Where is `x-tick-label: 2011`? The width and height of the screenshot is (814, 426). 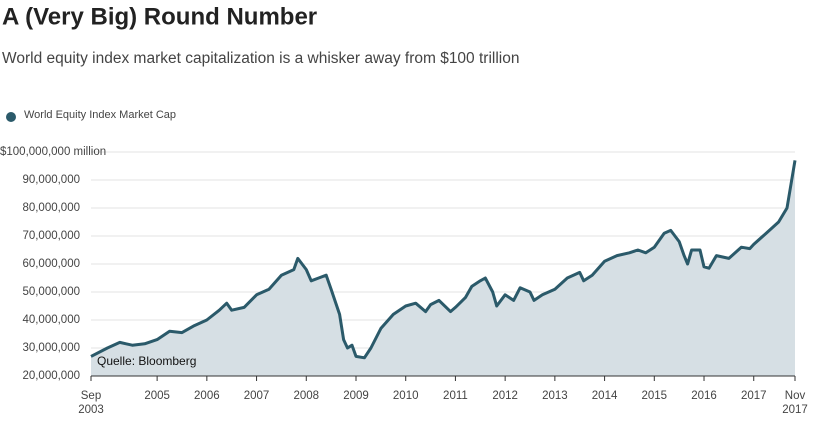
x-tick-label: 2011 is located at coordinates (455, 396).